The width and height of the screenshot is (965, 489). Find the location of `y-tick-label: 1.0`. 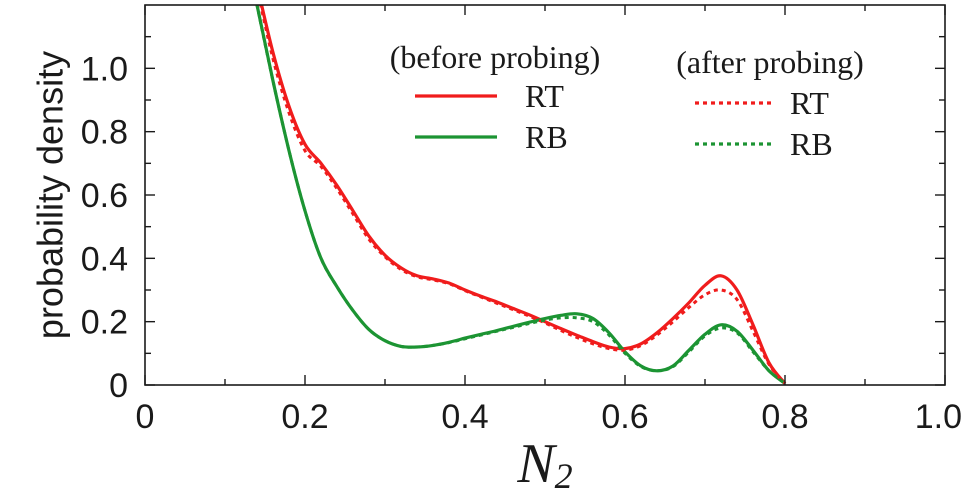

y-tick-label: 1.0 is located at coordinates (104, 69).